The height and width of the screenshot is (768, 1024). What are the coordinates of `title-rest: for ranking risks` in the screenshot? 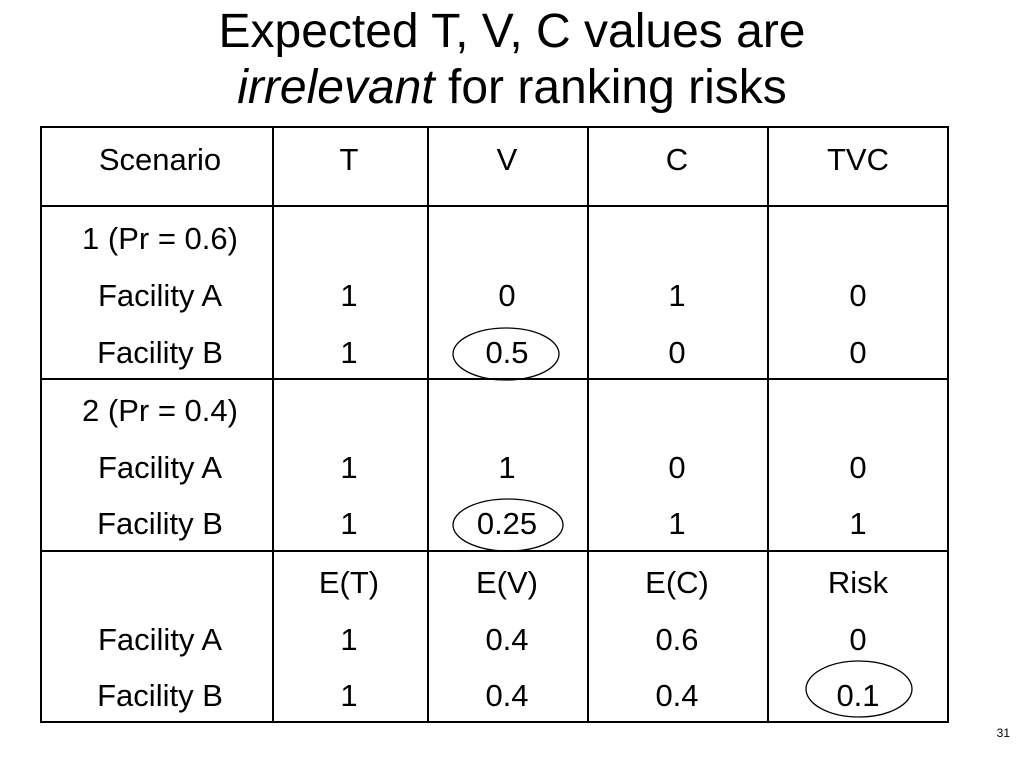 It's located at (610, 87).